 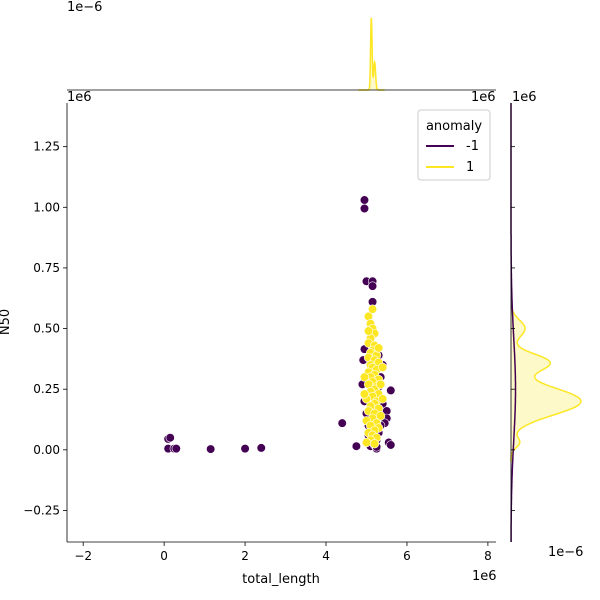 I want to click on x-axis-ticks: −2 0 2 4 6 8, so click(x=283, y=552).